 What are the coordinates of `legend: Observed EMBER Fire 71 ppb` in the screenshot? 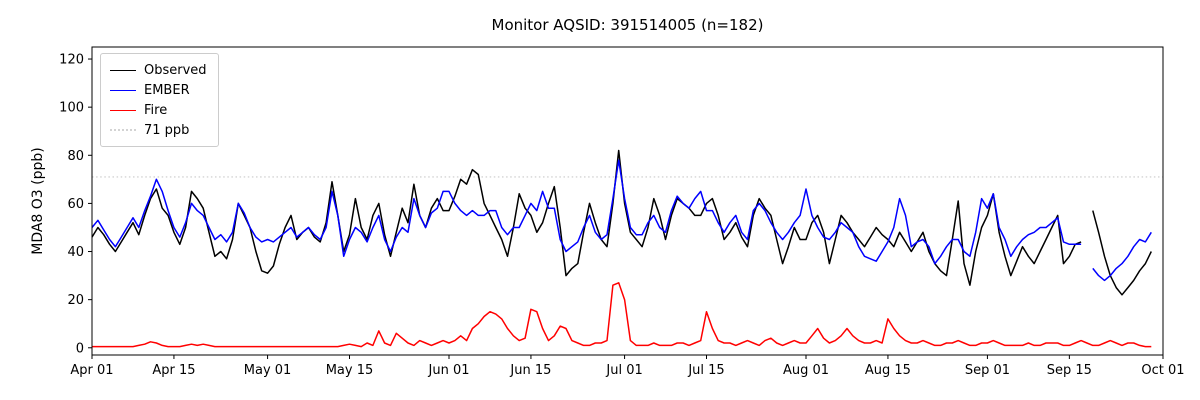 It's located at (159, 100).